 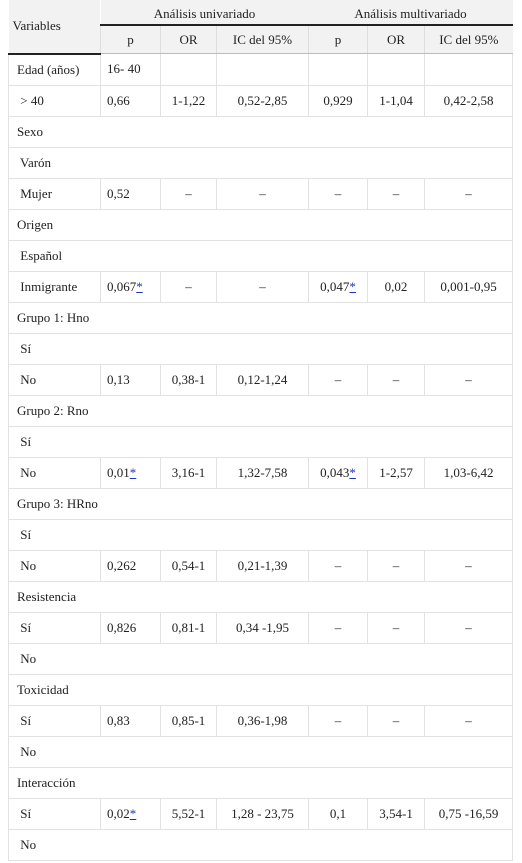 I want to click on value-cell: 0,262, so click(x=130, y=566).